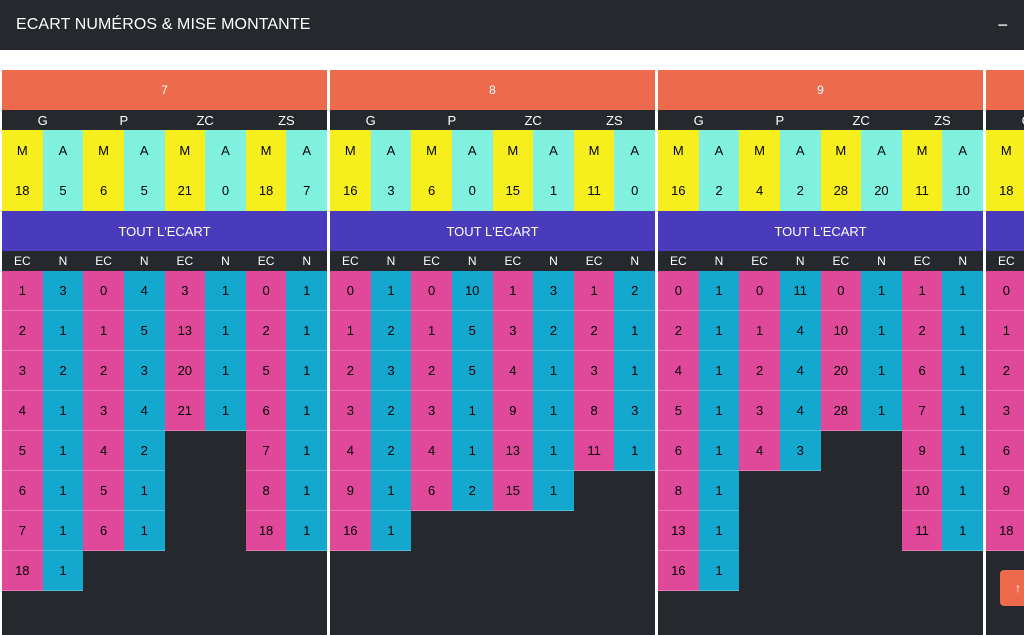 The height and width of the screenshot is (635, 1024). What do you see at coordinates (492, 90) in the screenshot?
I see `panel-number-header: 8` at bounding box center [492, 90].